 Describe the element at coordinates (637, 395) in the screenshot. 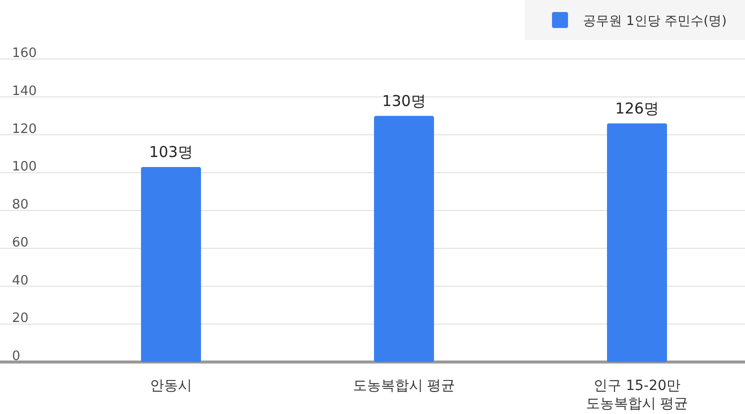

I see `x-tick-label: 인구 15-20만 도농복합시 평균` at that location.